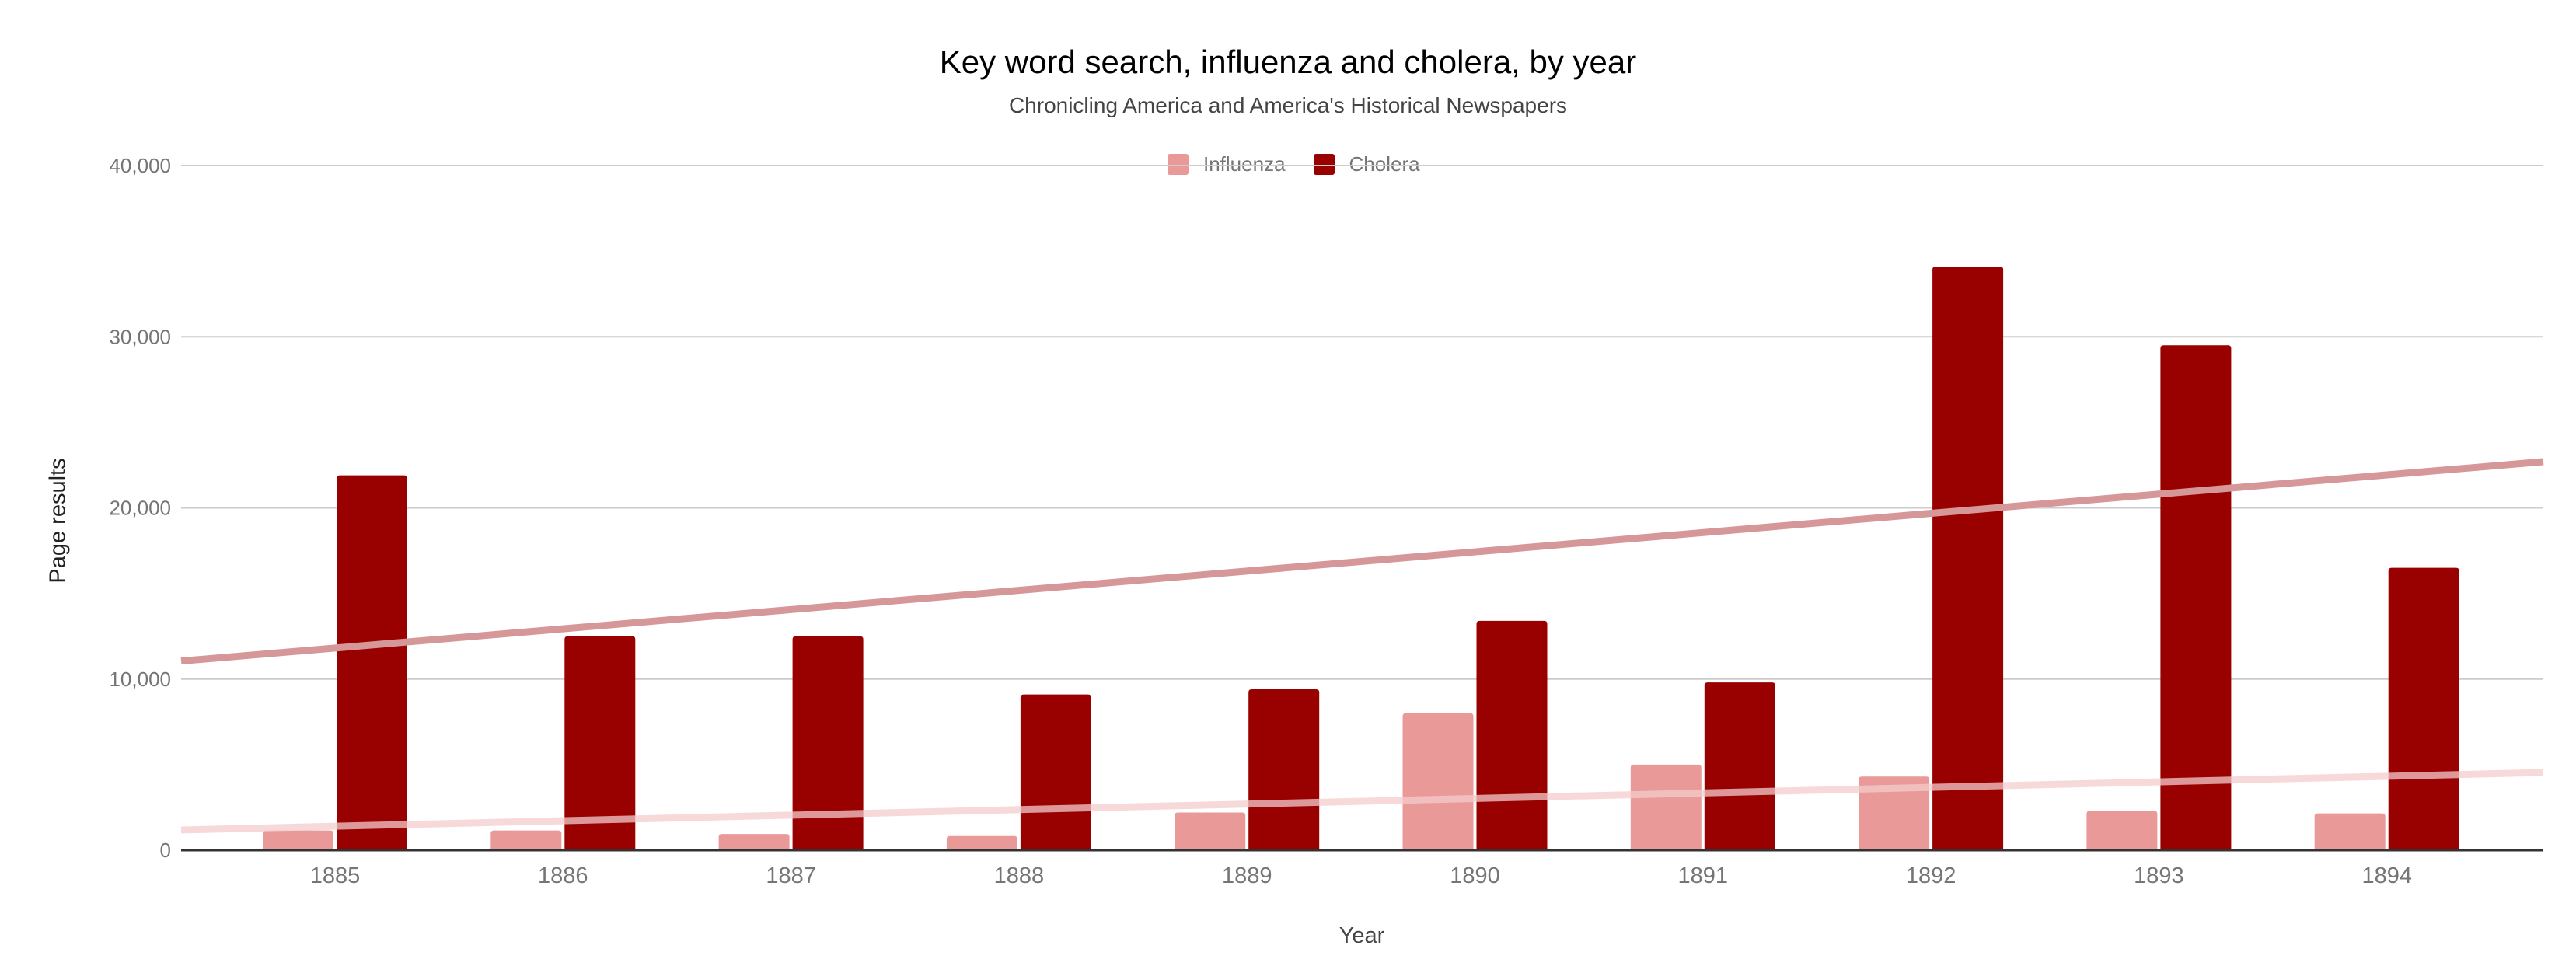 The height and width of the screenshot is (973, 2576). I want to click on y-axis-tick-labels: 0 10,000 20,000 30,000 40,000, so click(140, 508).